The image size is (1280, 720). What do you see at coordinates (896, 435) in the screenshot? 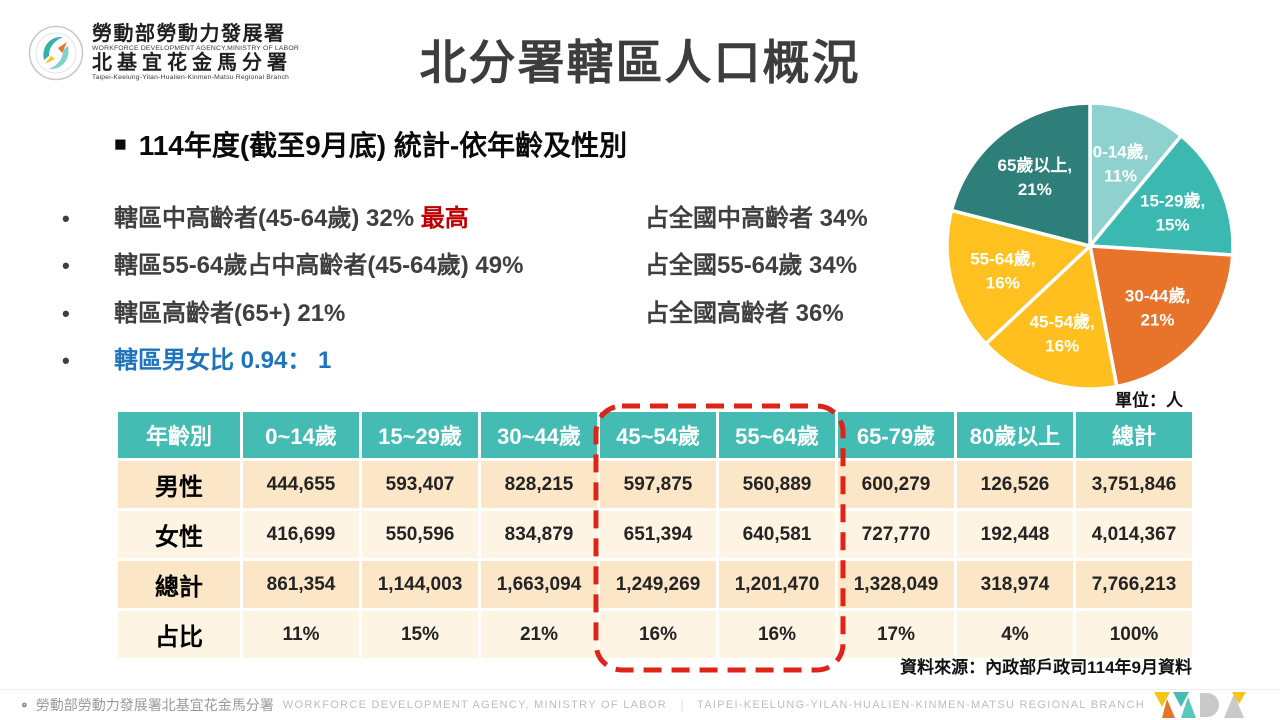
I see `column-header: 65-79歲` at bounding box center [896, 435].